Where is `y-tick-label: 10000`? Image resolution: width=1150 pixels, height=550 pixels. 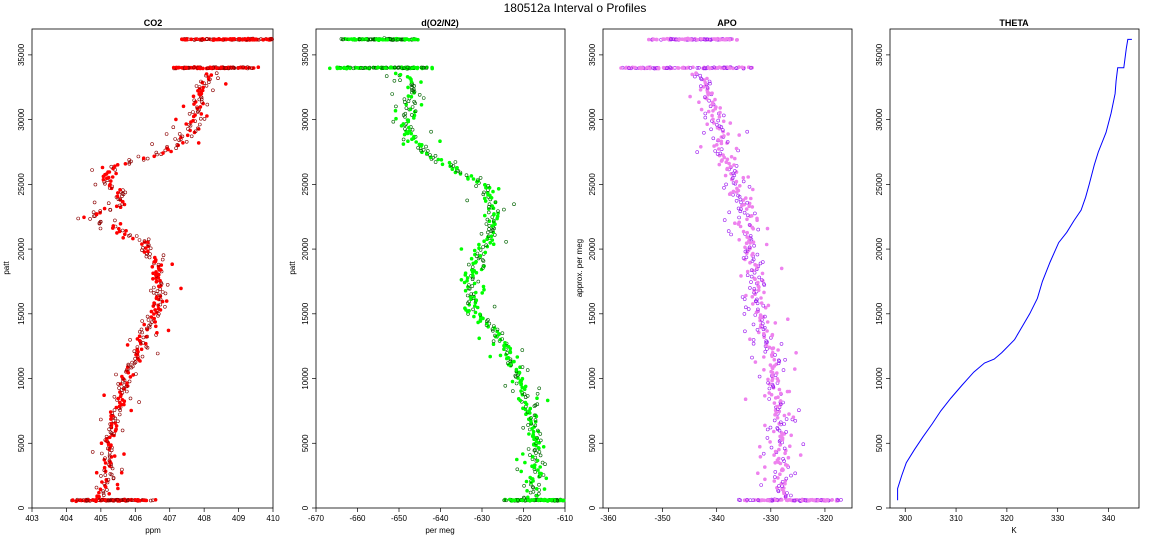
y-tick-label: 10000 is located at coordinates (305, 378).